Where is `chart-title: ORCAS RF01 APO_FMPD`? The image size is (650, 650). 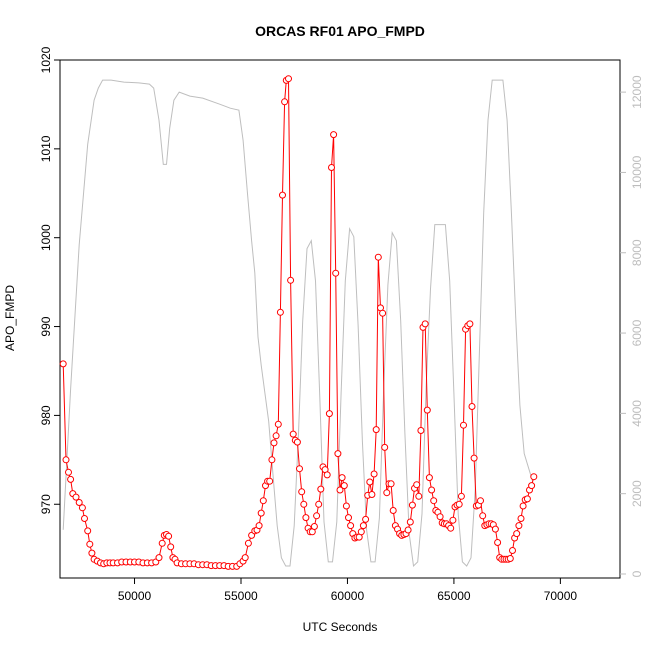 chart-title: ORCAS RF01 APO_FMPD is located at coordinates (340, 31).